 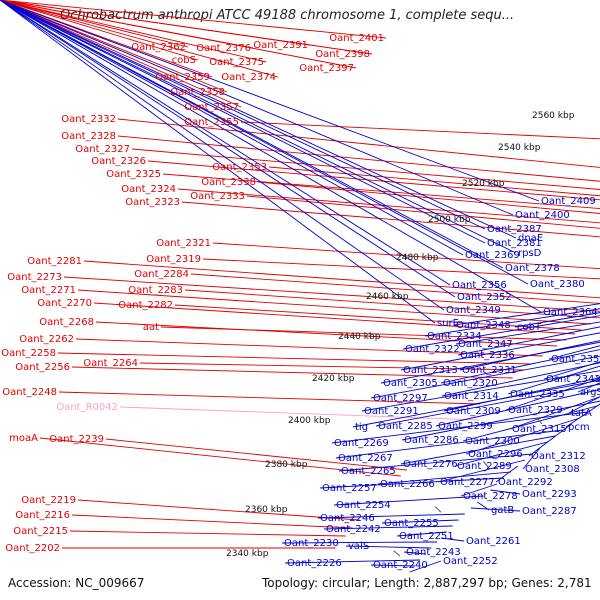 I want to click on forward-gene-label: Oant_2401, so click(x=356, y=38).